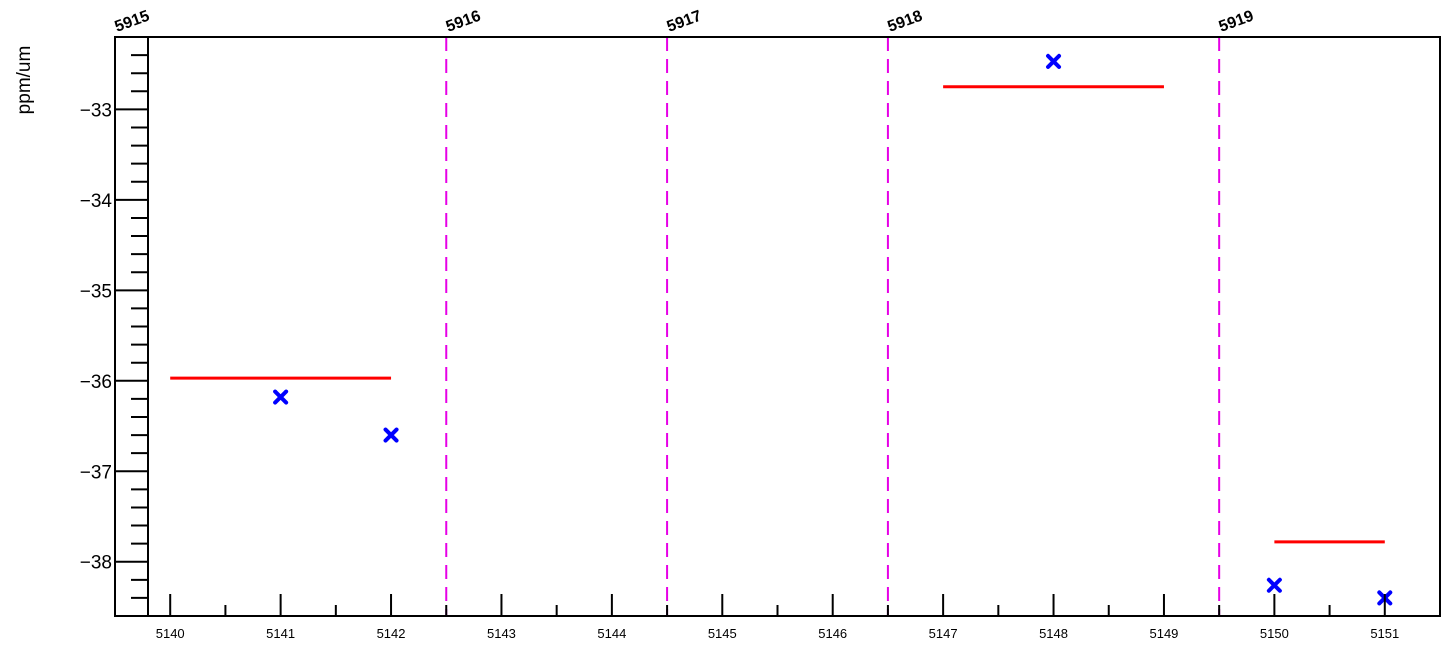 The width and height of the screenshot is (1453, 645). Describe the element at coordinates (96, 201) in the screenshot. I see `y-tick-label: −34` at that location.